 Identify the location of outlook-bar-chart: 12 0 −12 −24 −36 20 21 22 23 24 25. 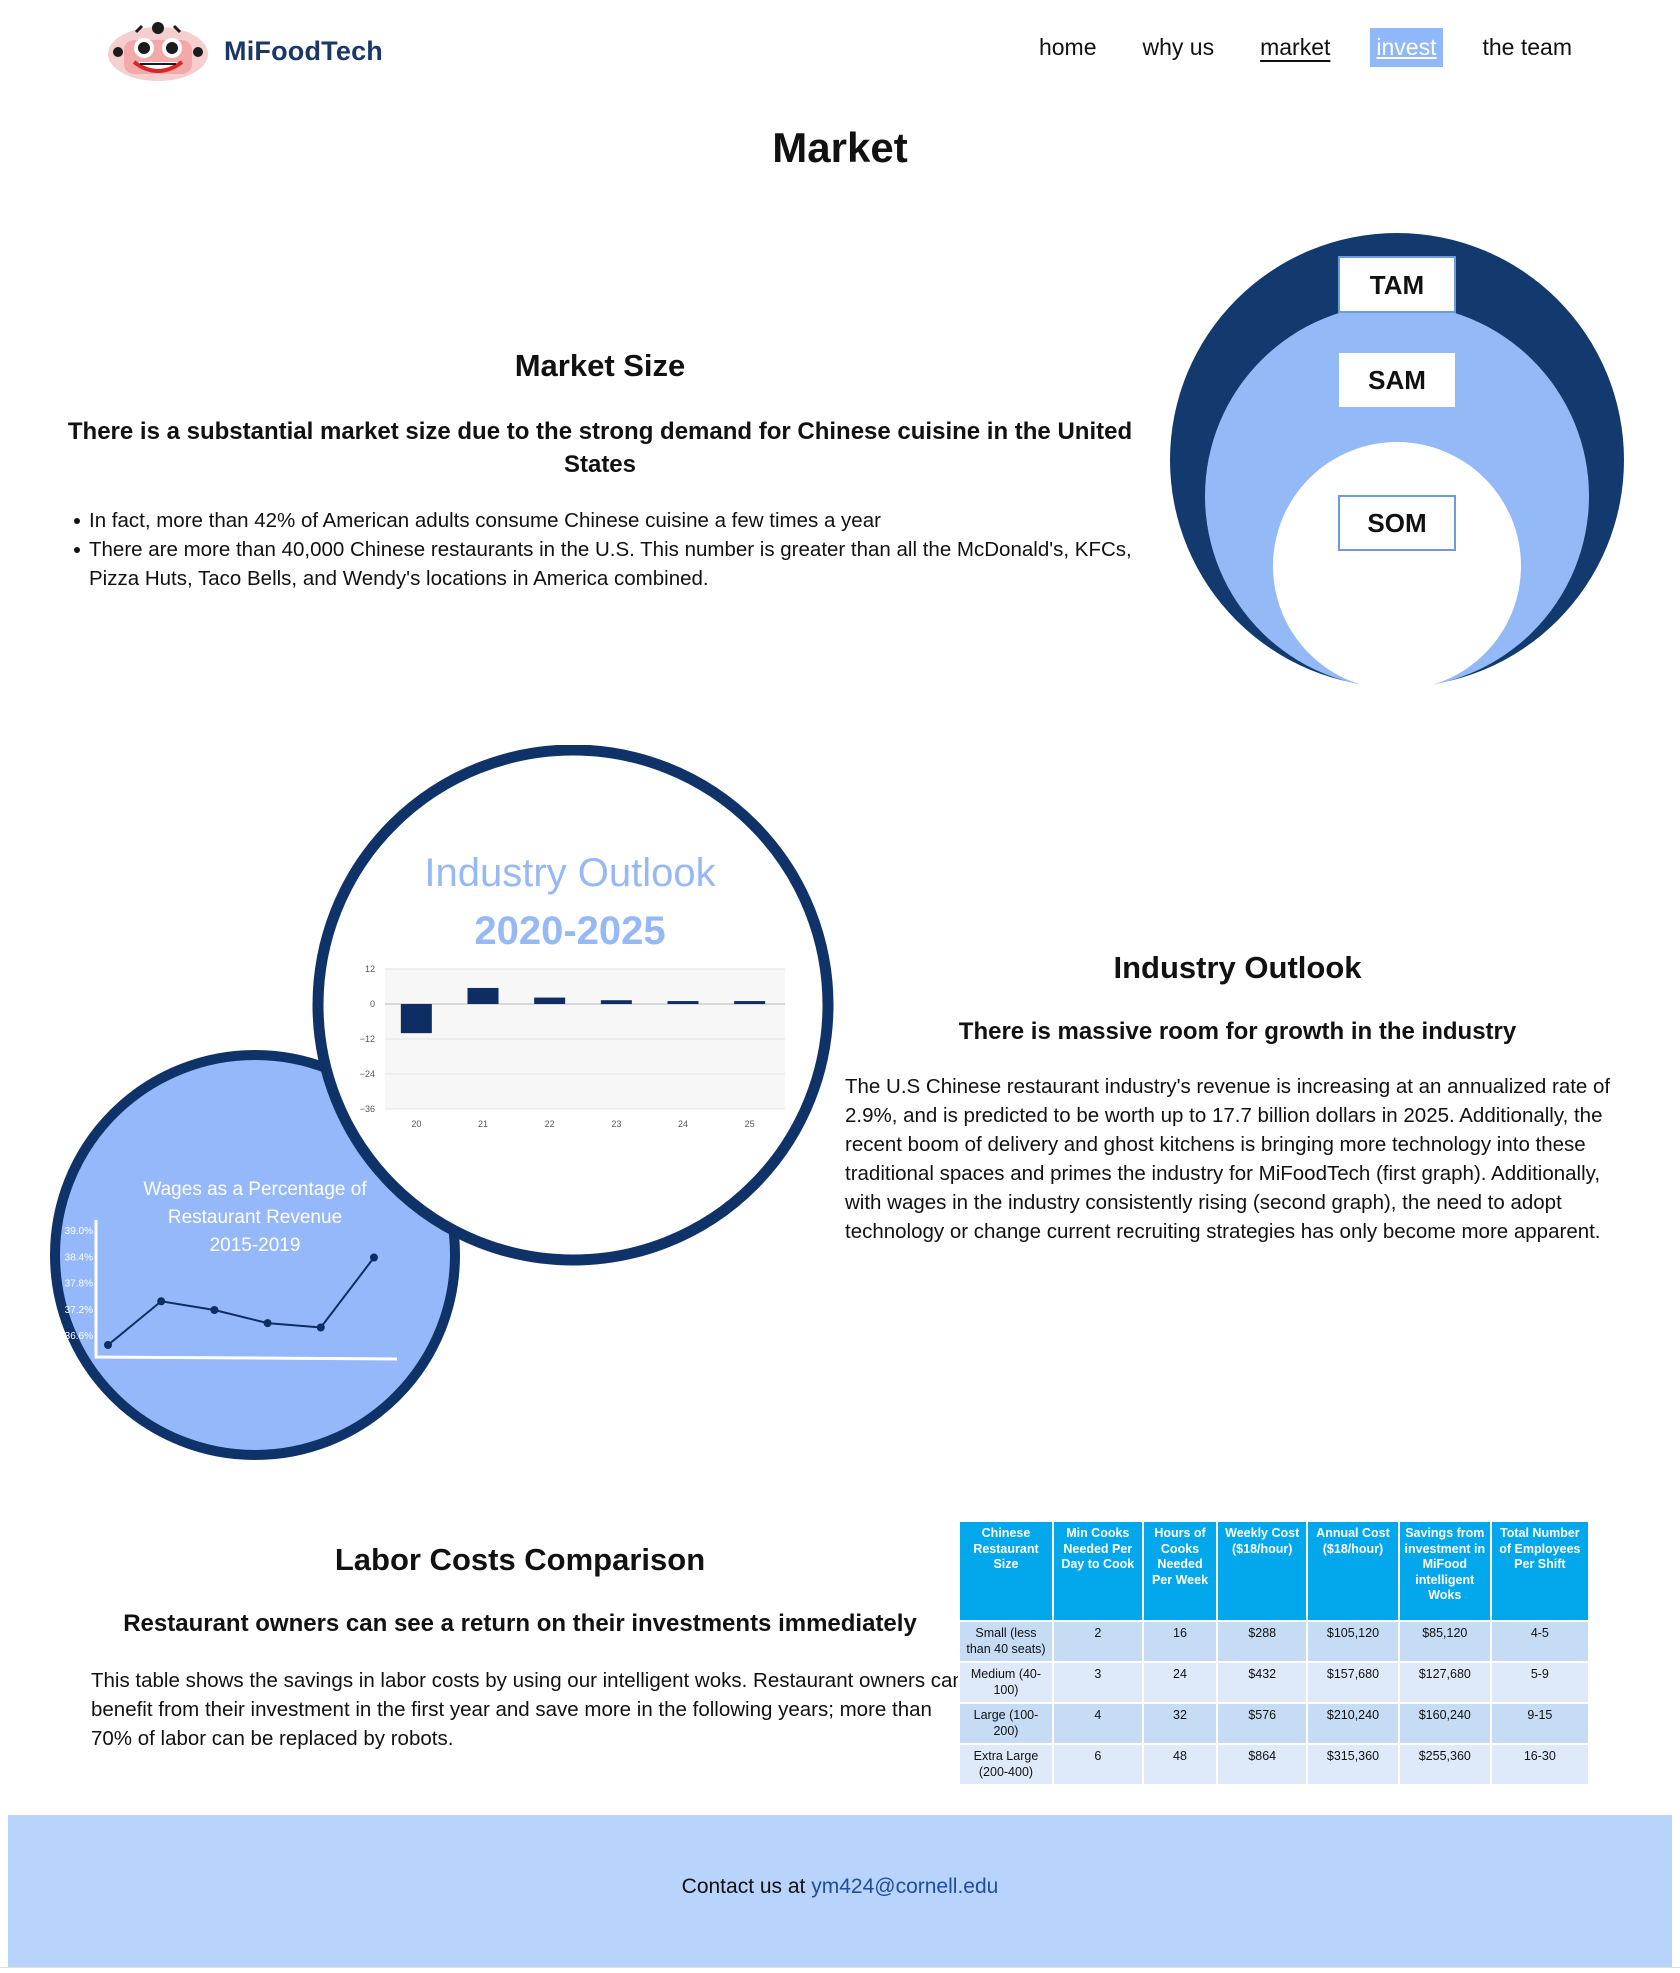
(572, 1046).